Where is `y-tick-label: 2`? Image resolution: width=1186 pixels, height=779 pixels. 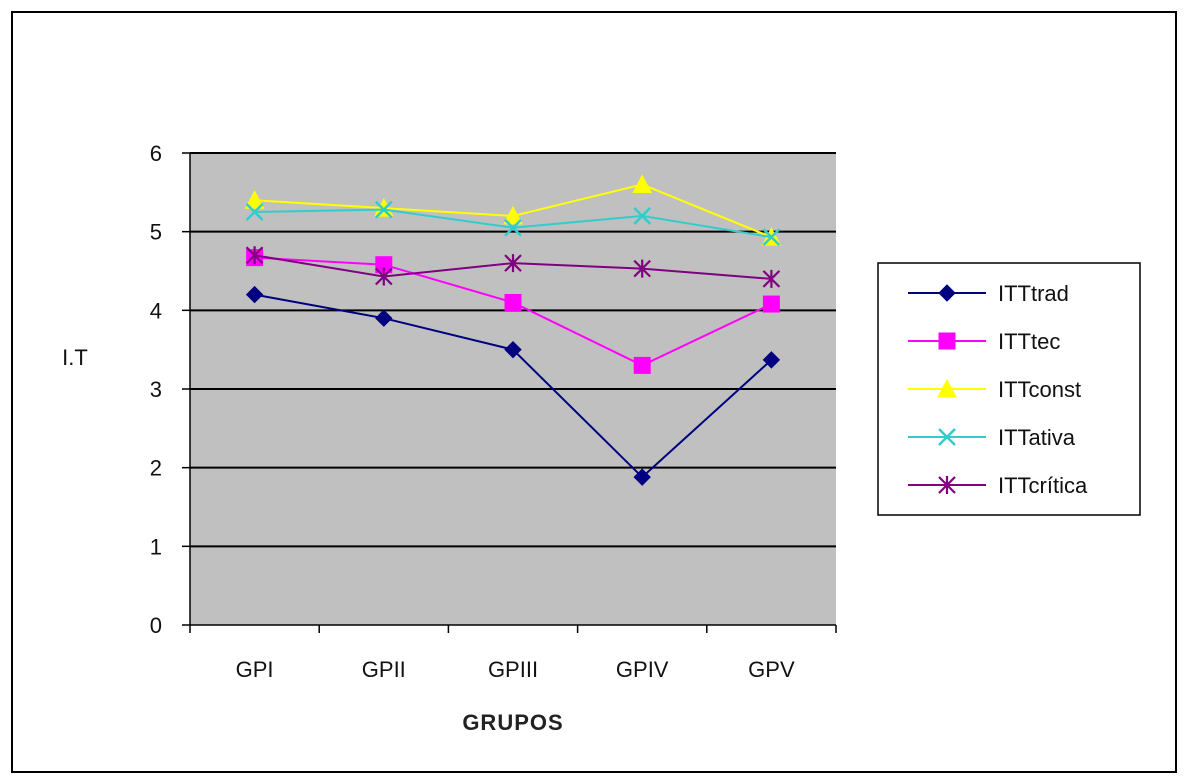
y-tick-label: 2 is located at coordinates (156, 468).